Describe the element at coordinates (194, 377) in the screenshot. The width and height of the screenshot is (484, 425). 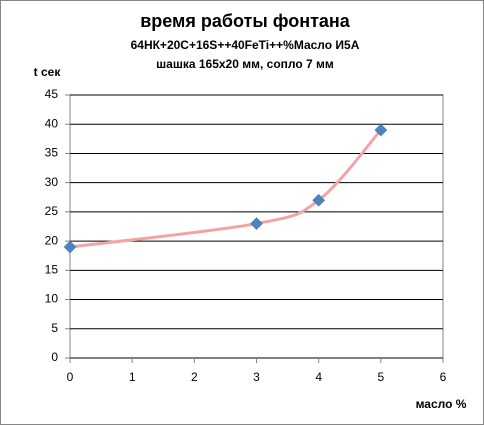
I see `x-tick-label: 2` at that location.